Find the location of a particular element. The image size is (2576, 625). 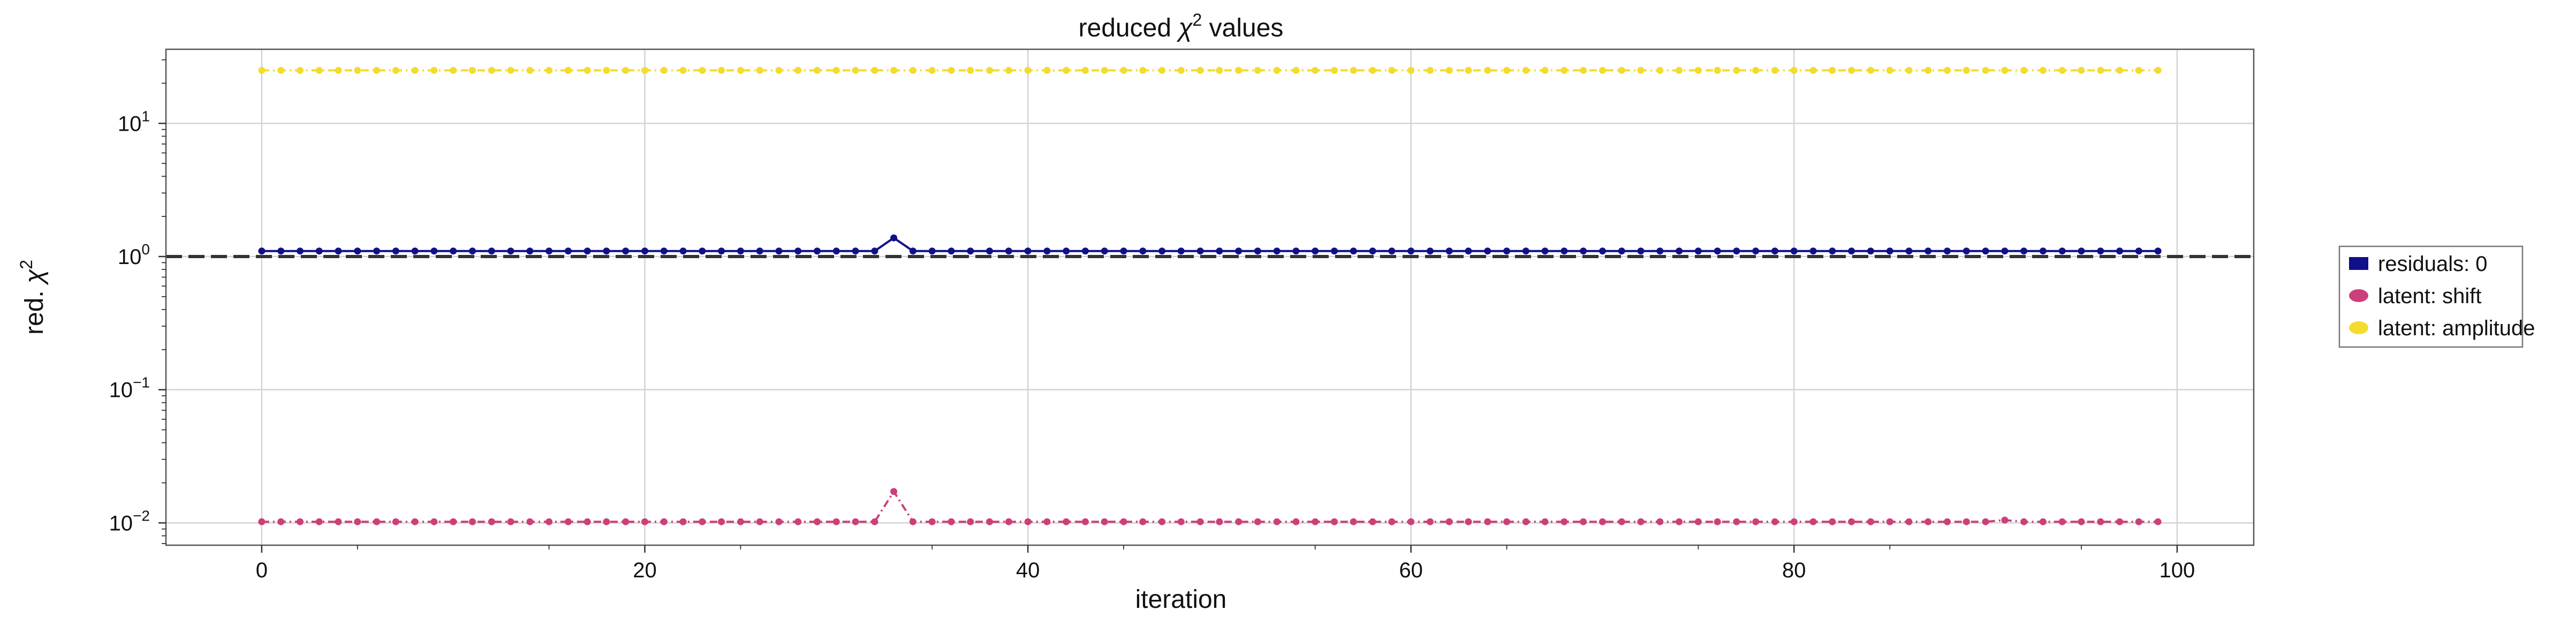

y-tick-label: 100 is located at coordinates (134, 255).